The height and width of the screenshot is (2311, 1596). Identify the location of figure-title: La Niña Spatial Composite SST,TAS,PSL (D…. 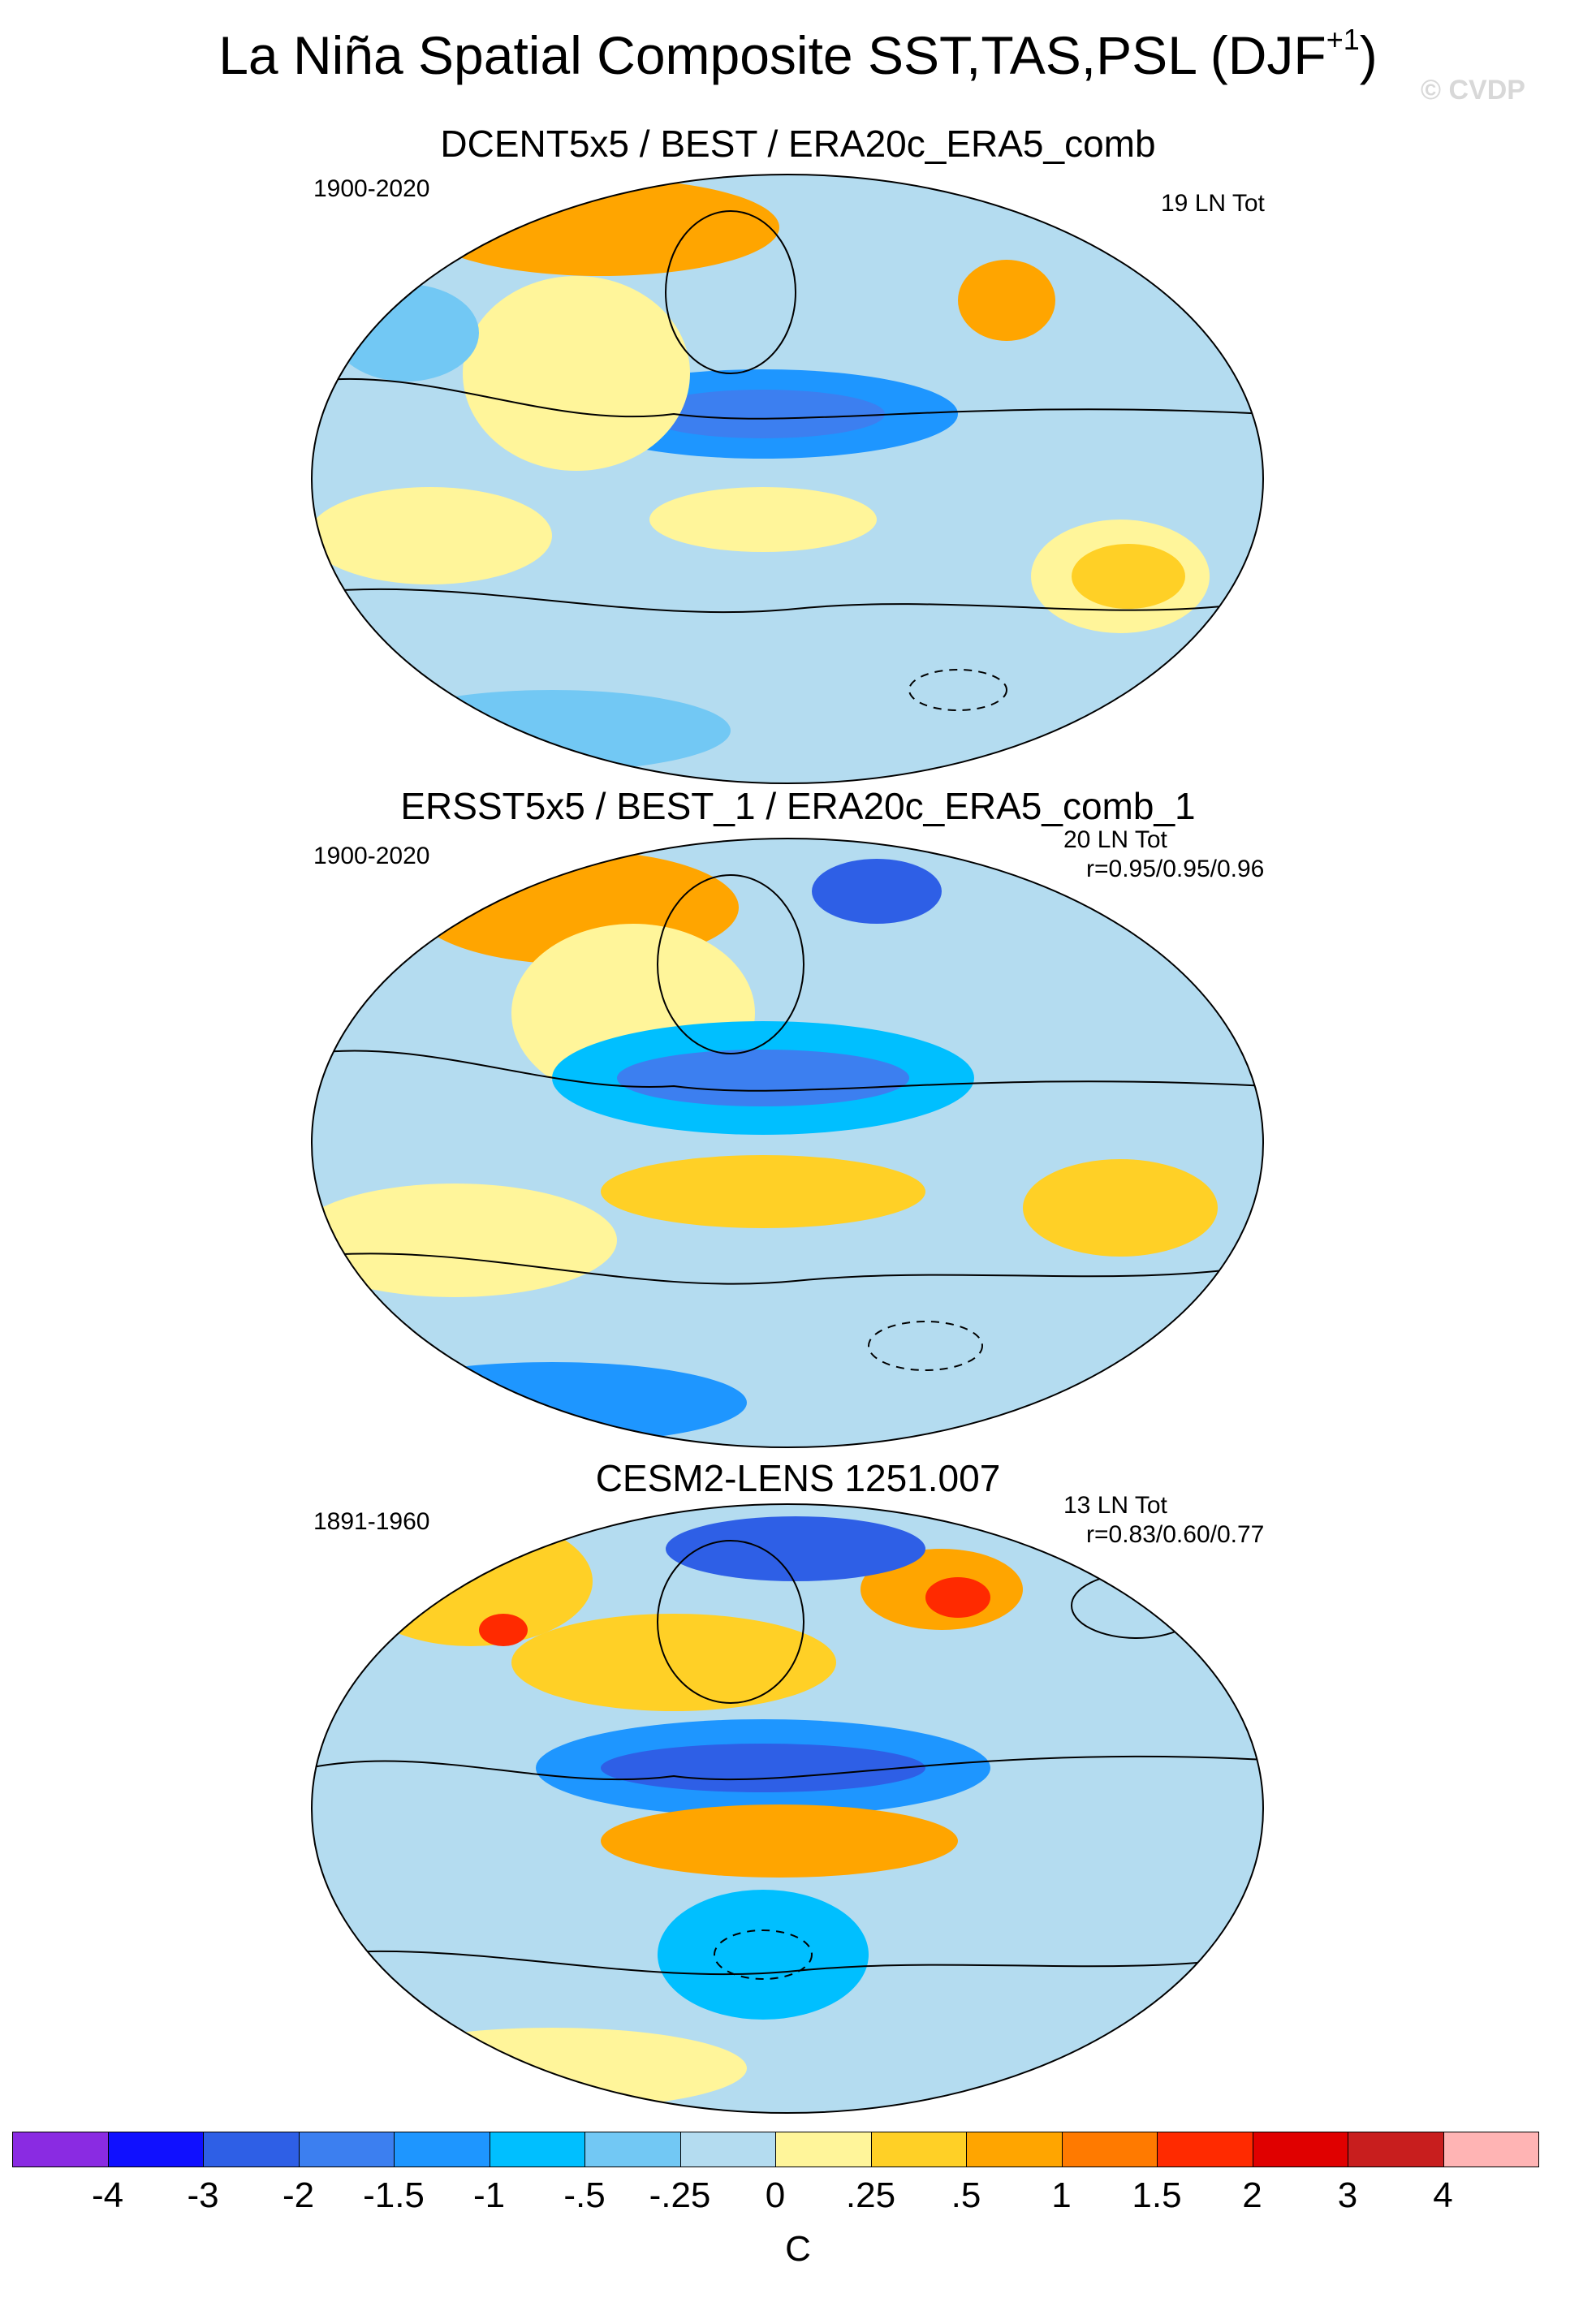
(798, 54).